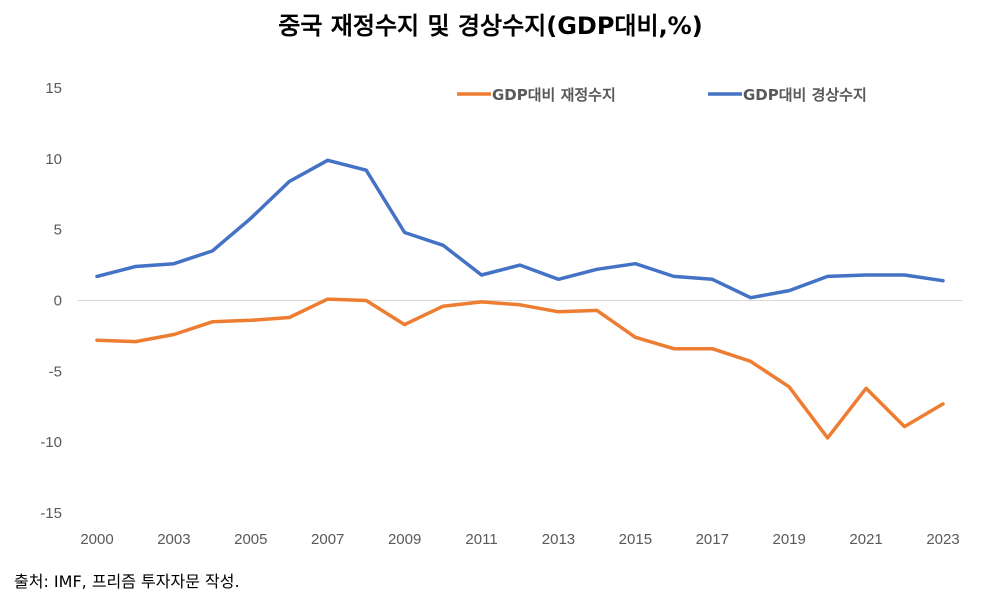 The image size is (981, 600). Describe the element at coordinates (53, 88) in the screenshot. I see `y-tick-label: 15` at that location.